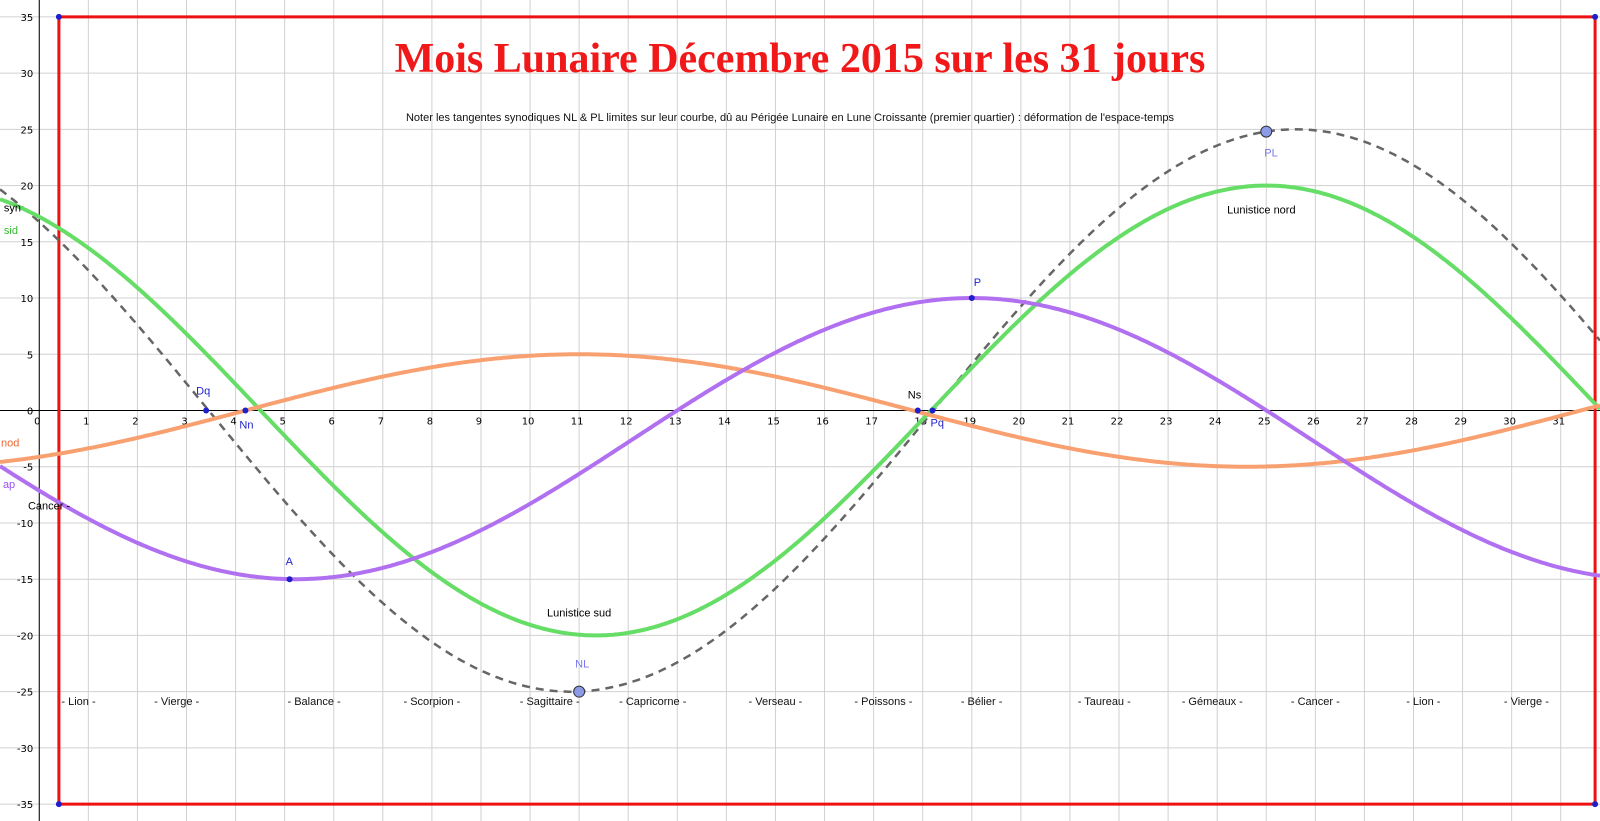 The image size is (1600, 821). Describe the element at coordinates (25, 805) in the screenshot. I see `y-tick-label: -35` at that location.